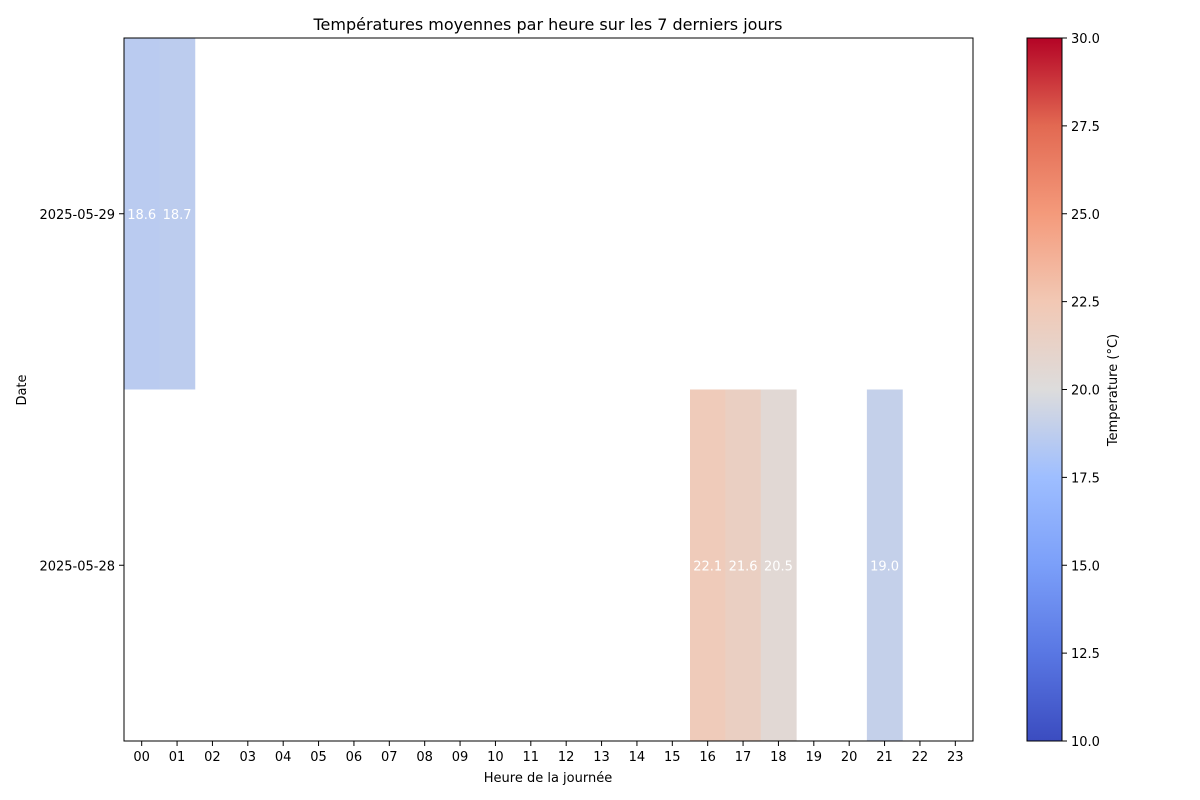 The image size is (1200, 800). What do you see at coordinates (955, 757) in the screenshot?
I see `x-tick-label: 23` at bounding box center [955, 757].